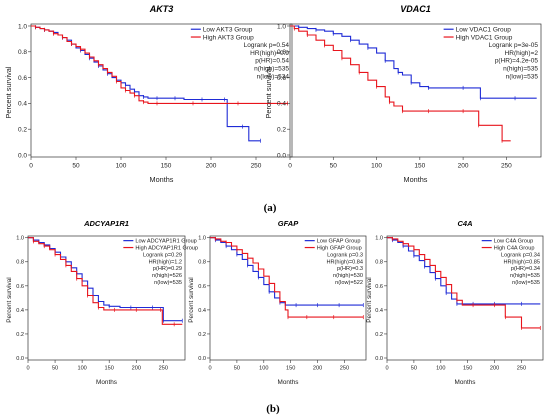  What do you see at coordinates (228, 30) in the screenshot?
I see `legend-entry: Low AKT3 Group` at bounding box center [228, 30].